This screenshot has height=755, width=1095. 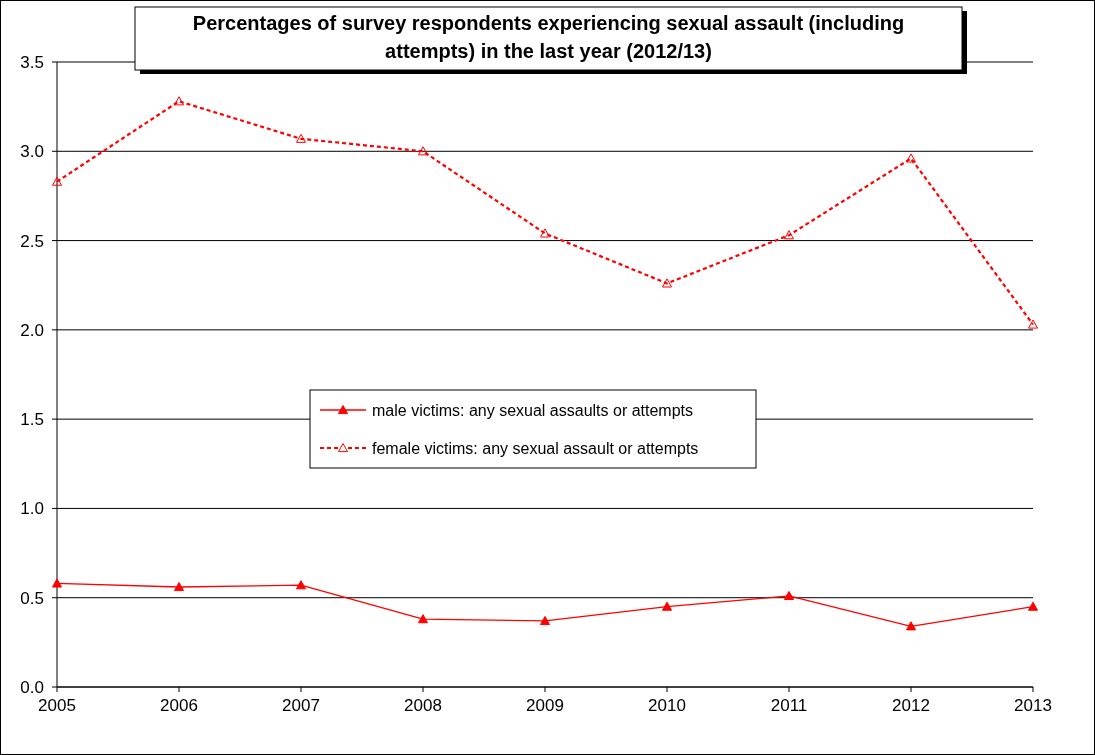 I want to click on x-tick-label: 2010, so click(x=667, y=705).